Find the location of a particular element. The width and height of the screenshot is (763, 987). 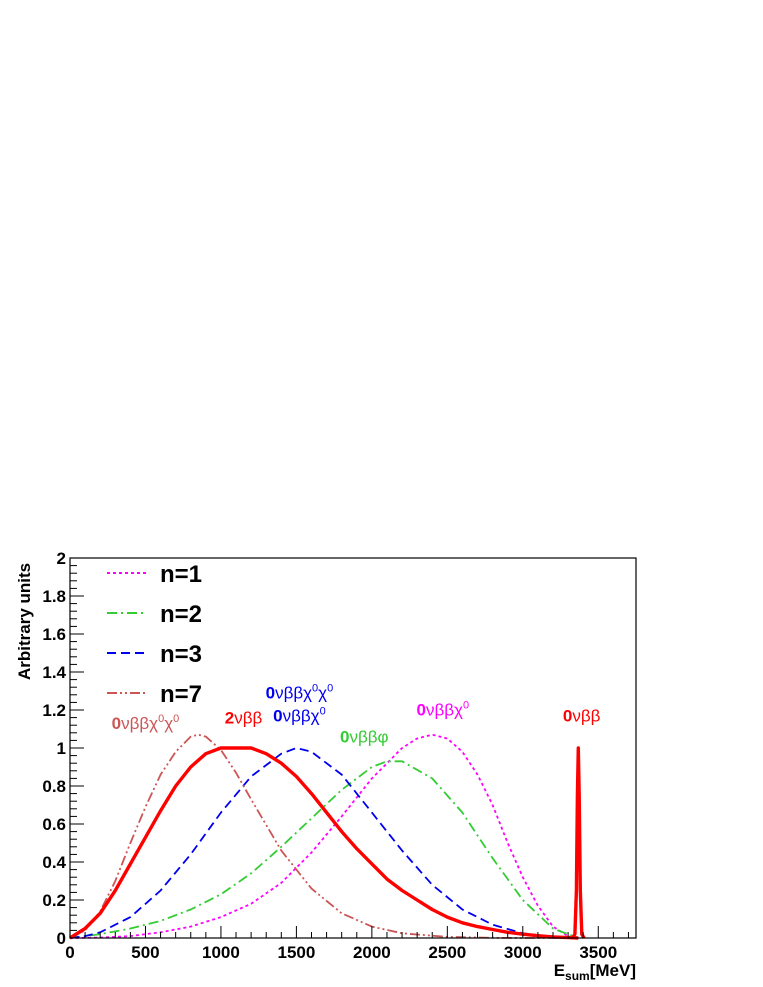

x-tick-label: 500 is located at coordinates (145, 952).